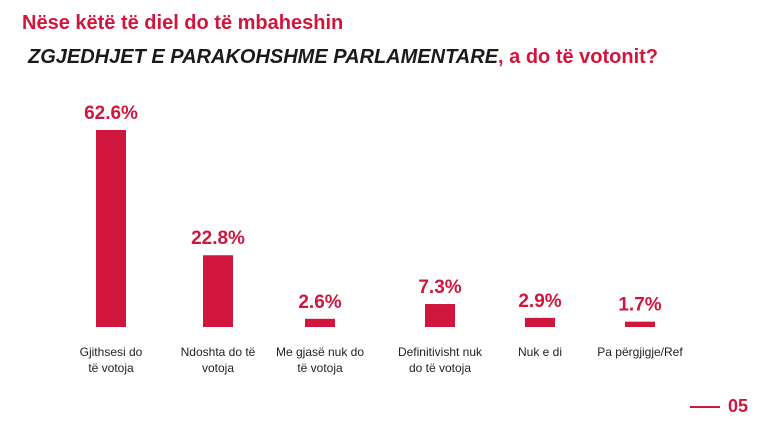  What do you see at coordinates (111, 113) in the screenshot?
I see `data-label-1: 62.6%` at bounding box center [111, 113].